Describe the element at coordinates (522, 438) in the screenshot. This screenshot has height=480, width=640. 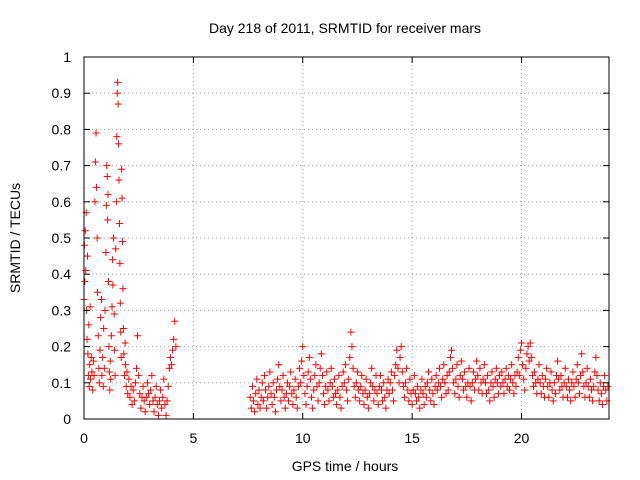
I see `x-tick-label: 20` at that location.